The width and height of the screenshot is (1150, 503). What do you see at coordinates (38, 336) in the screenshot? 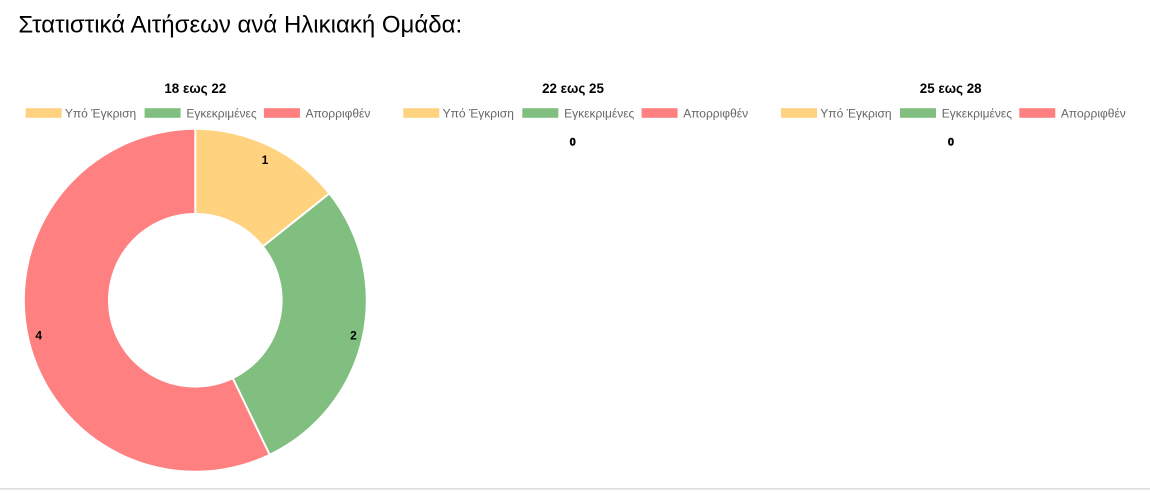
I see `svg-text: 4` at bounding box center [38, 336].